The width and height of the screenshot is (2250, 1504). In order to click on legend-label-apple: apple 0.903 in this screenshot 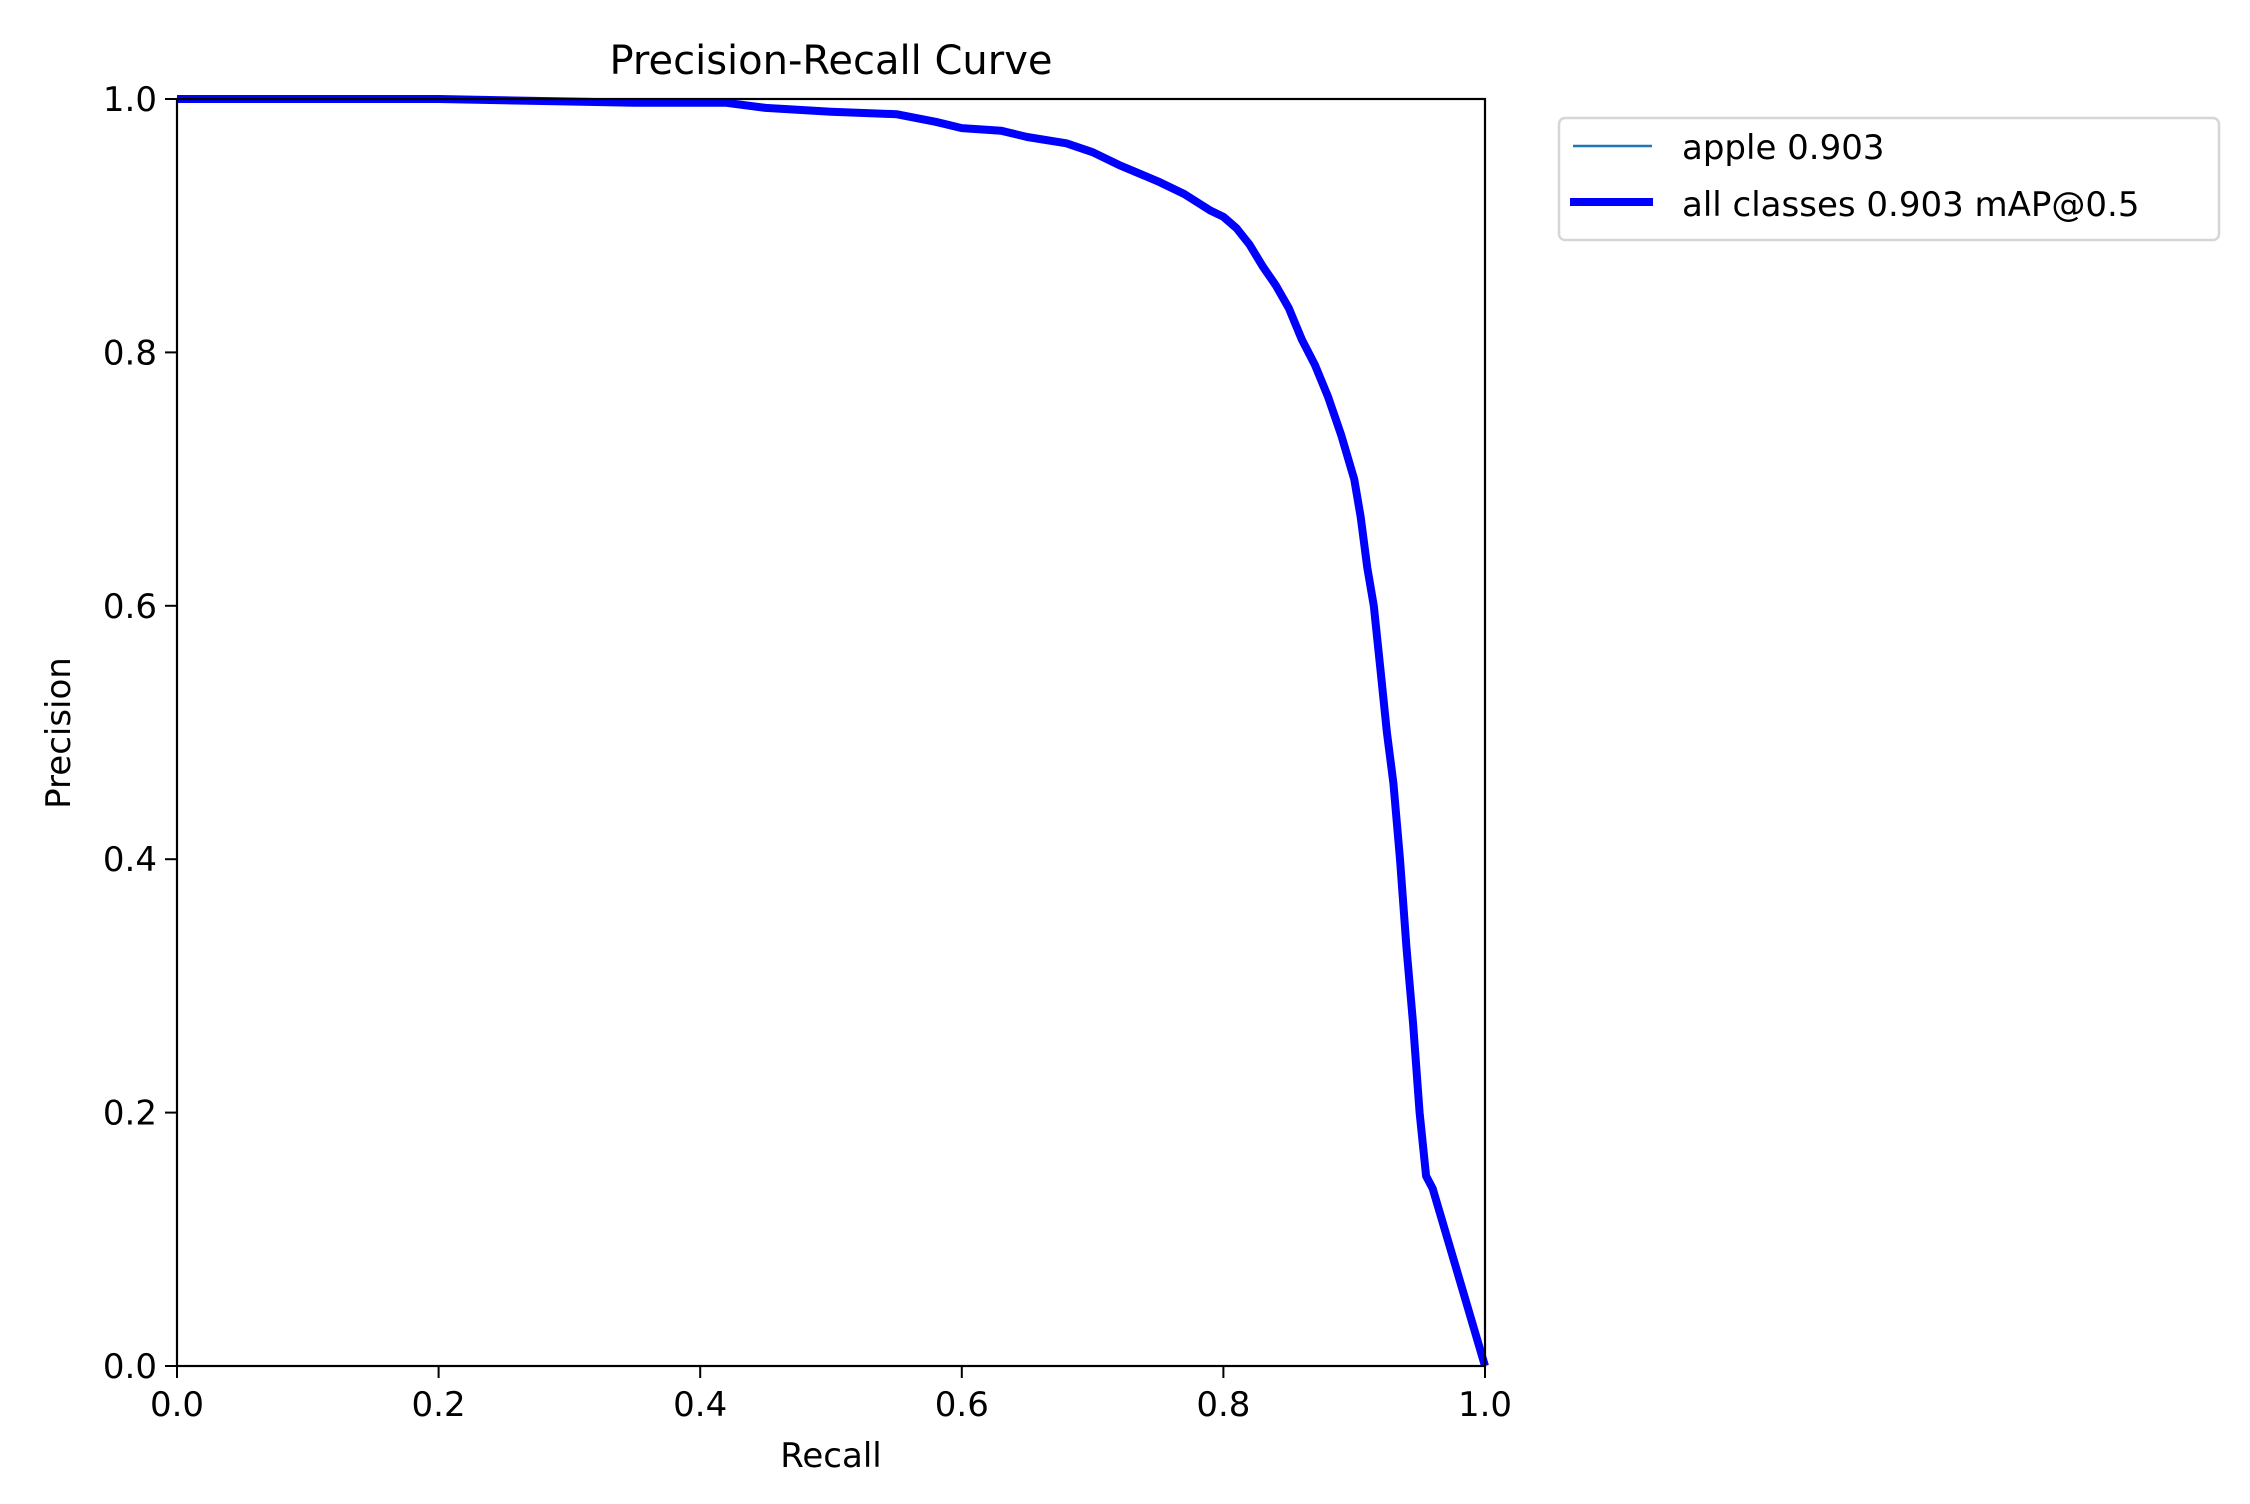, I will do `click(1783, 148)`.